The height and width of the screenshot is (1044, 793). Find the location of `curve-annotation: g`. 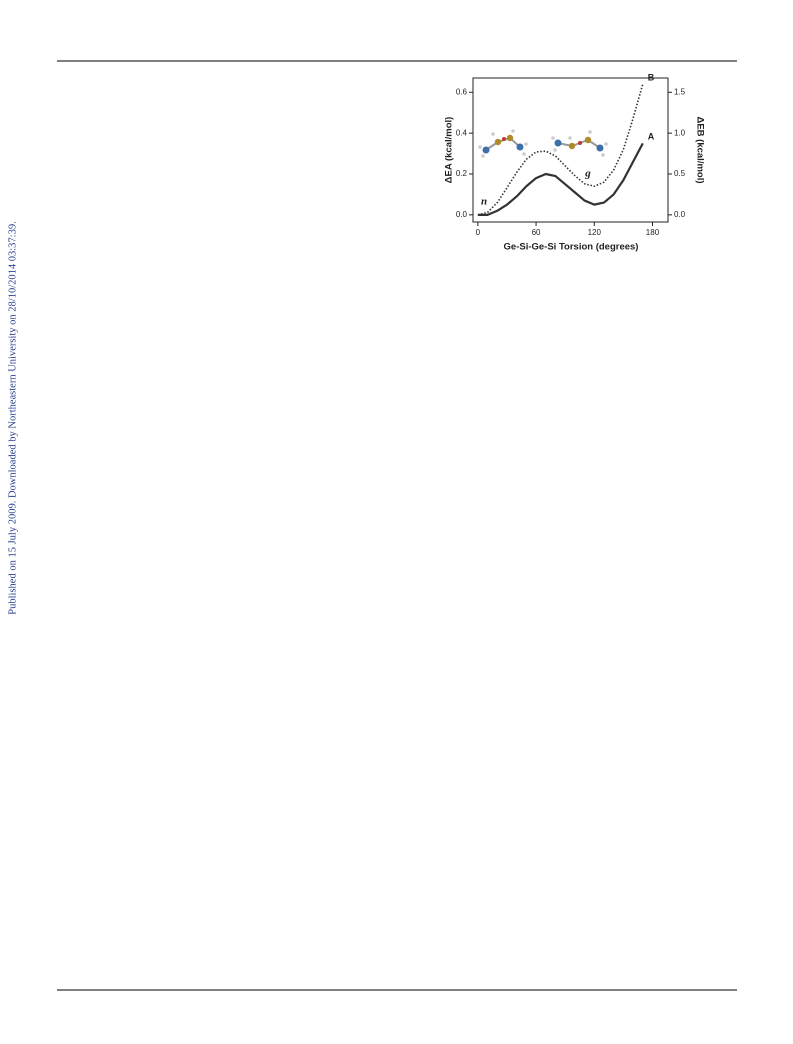

curve-annotation: g is located at coordinates (587, 174).